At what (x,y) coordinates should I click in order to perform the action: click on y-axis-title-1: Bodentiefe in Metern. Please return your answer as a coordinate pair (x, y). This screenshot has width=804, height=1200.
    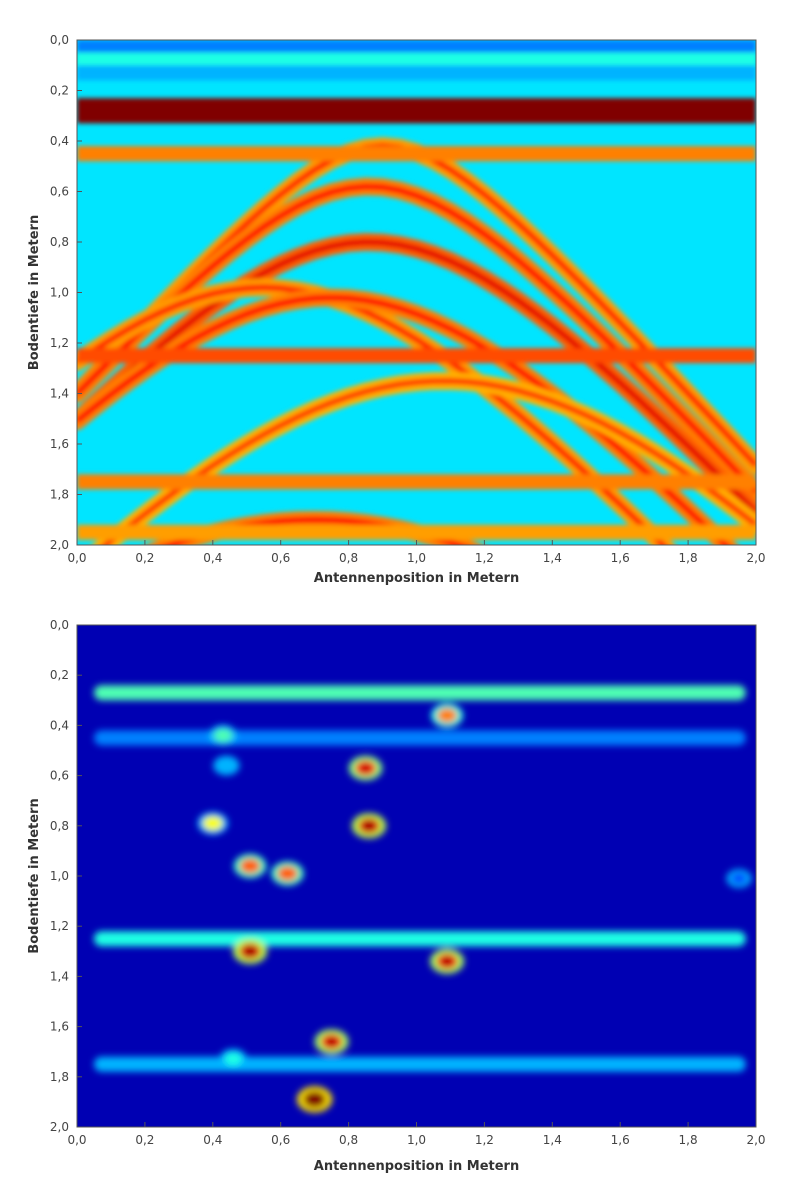
    Looking at the image, I should click on (34, 292).